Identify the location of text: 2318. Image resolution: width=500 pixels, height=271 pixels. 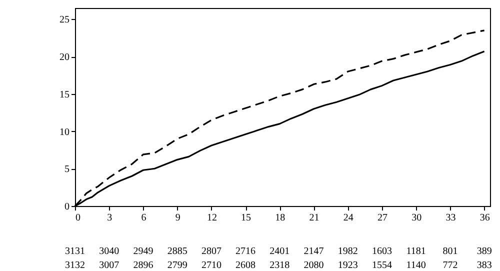
(280, 265).